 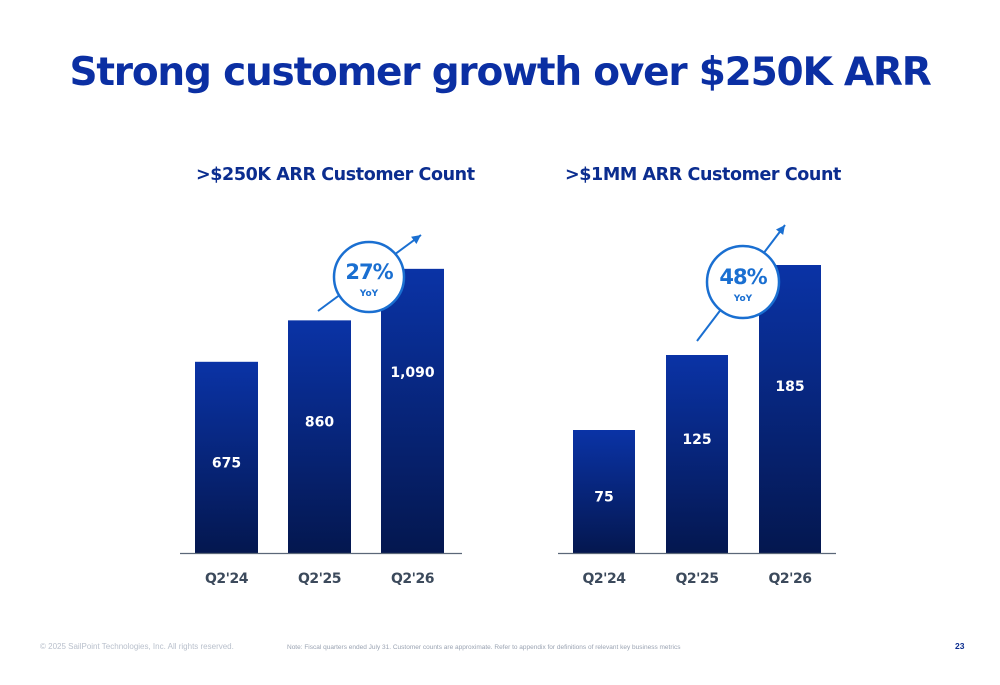 I want to click on chart-1mm: 75 Q2'24 125 Q2'25 185 Q2'26 48% YoY, so click(x=697, y=405).